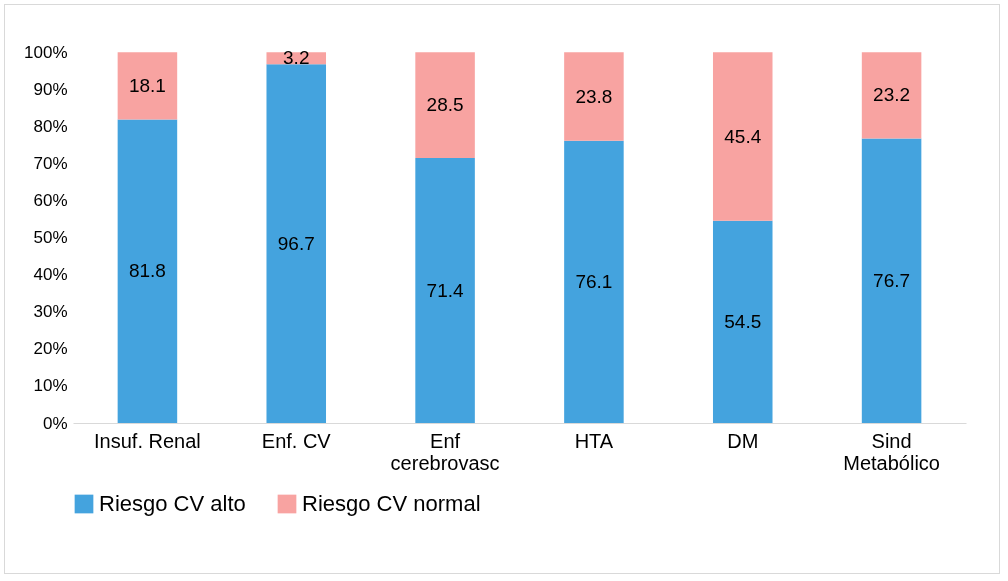  Describe the element at coordinates (445, 451) in the screenshot. I see `x-tick-label: Enf cerebrovasc` at that location.